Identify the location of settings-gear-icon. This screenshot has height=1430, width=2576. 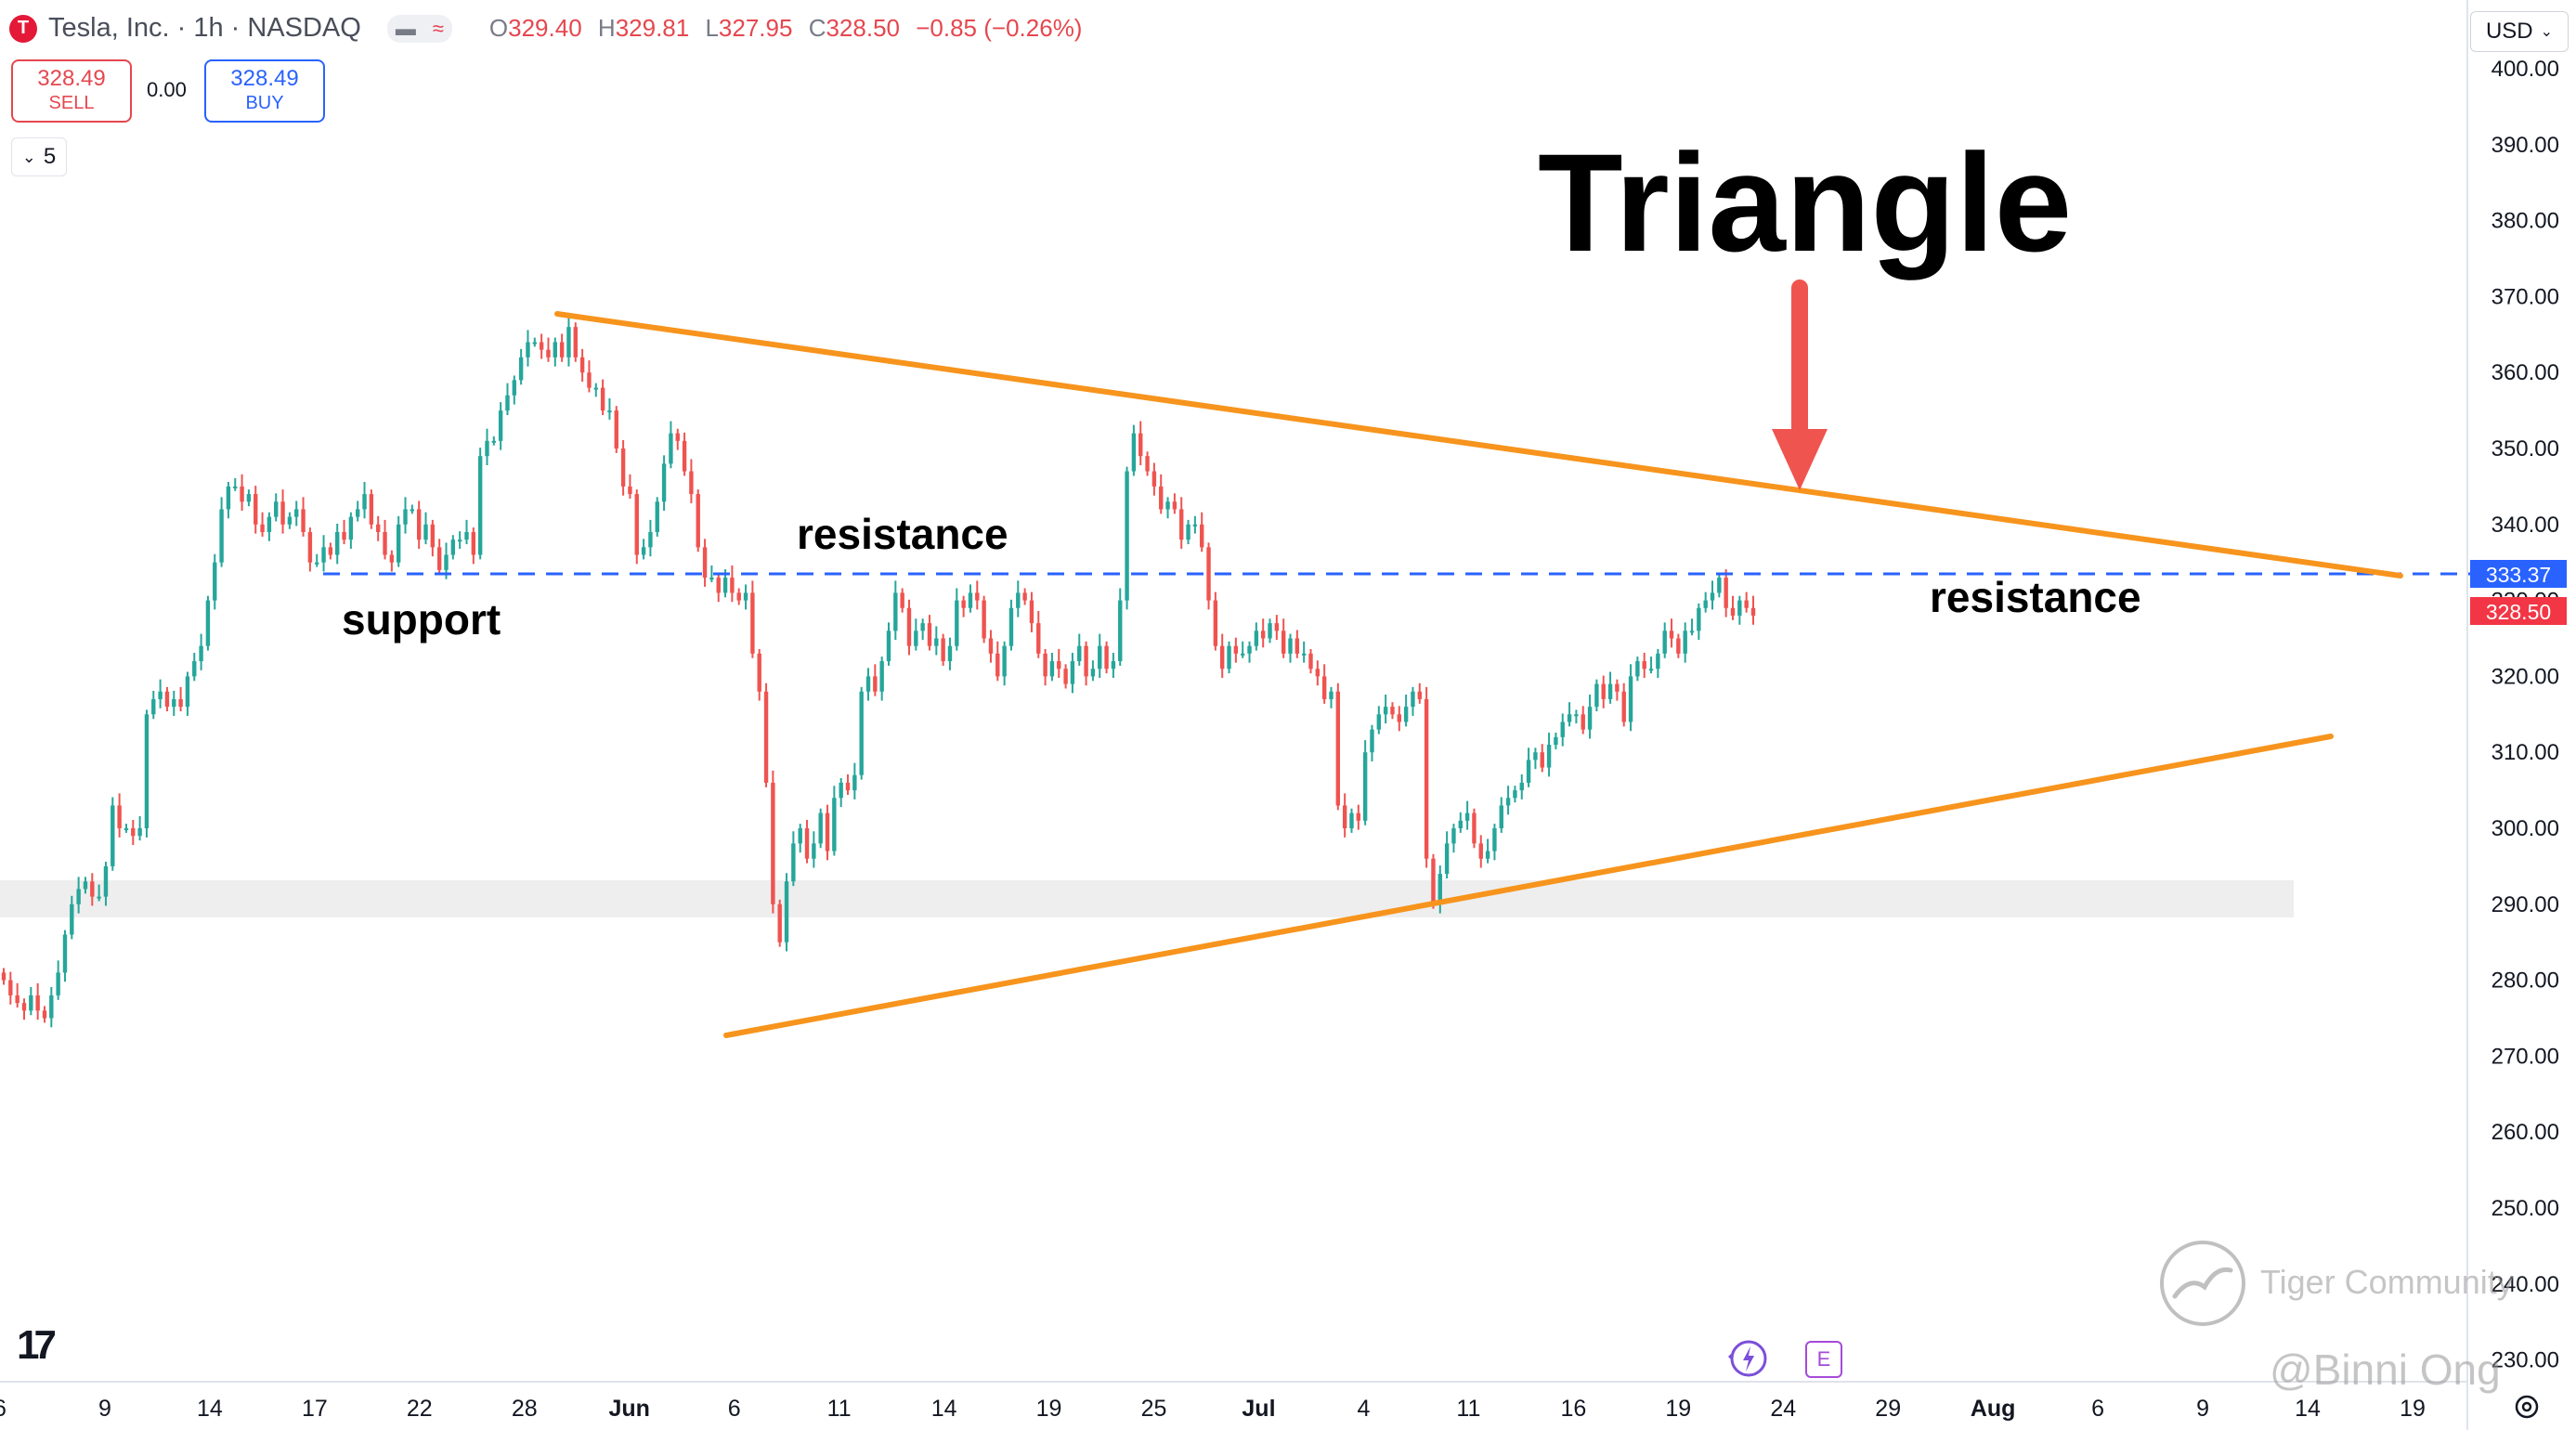
(2527, 1407).